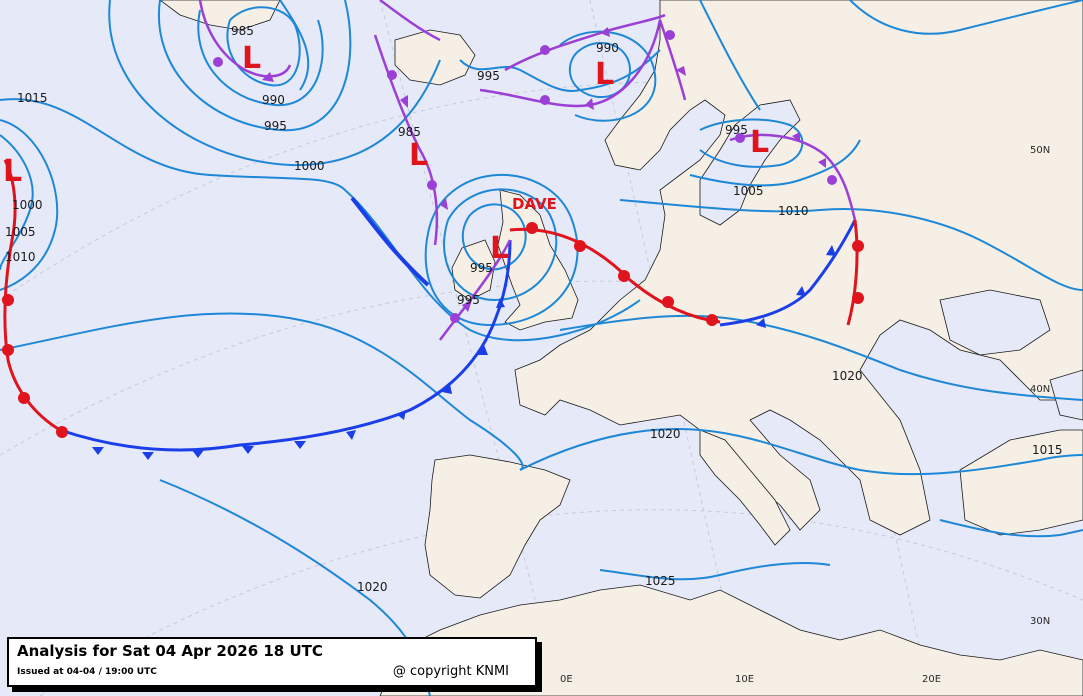 Image resolution: width=1083 pixels, height=696 pixels. Describe the element at coordinates (406, 140) in the screenshot. I see `occlusion-iceland` at that location.